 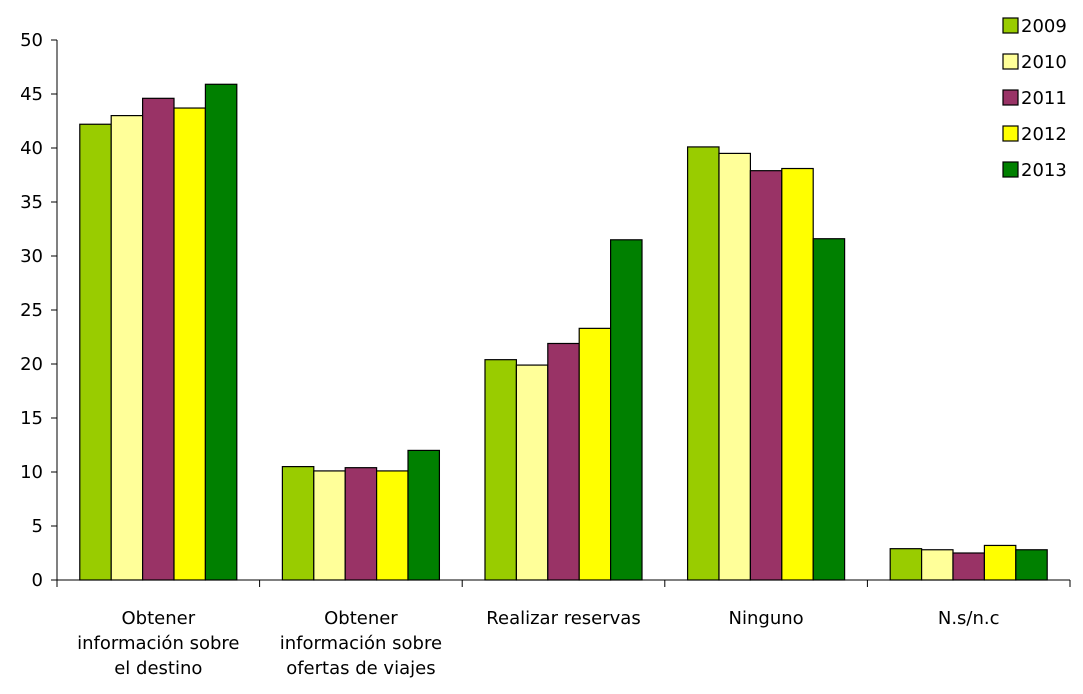 What do you see at coordinates (31, 418) in the screenshot?
I see `y-tick-label: 15` at bounding box center [31, 418].